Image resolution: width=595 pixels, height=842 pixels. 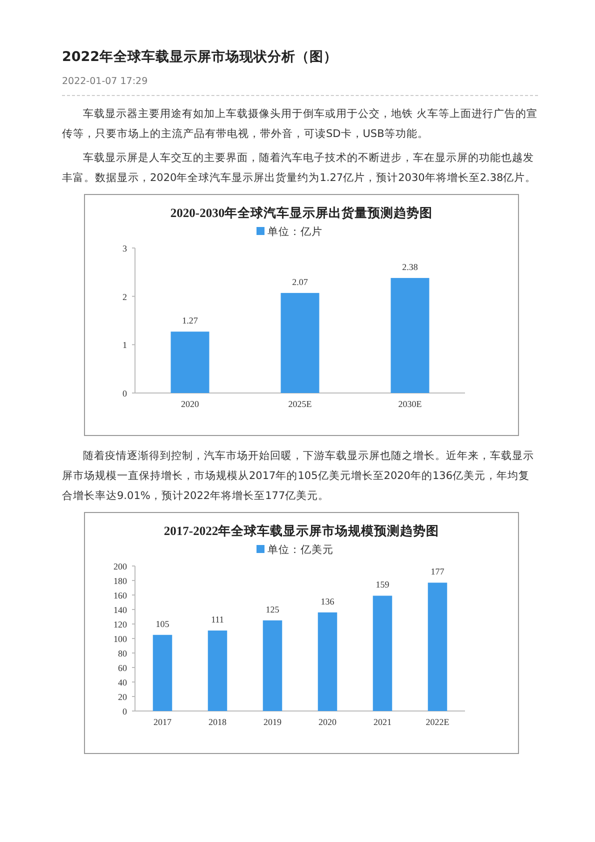 I want to click on text: 2022-01-07 17:29, so click(x=300, y=86).